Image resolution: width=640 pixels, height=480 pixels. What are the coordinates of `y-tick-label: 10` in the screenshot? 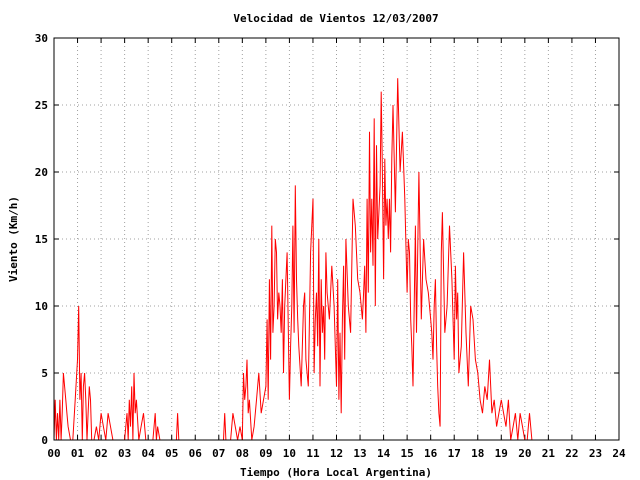 It's located at (41, 306).